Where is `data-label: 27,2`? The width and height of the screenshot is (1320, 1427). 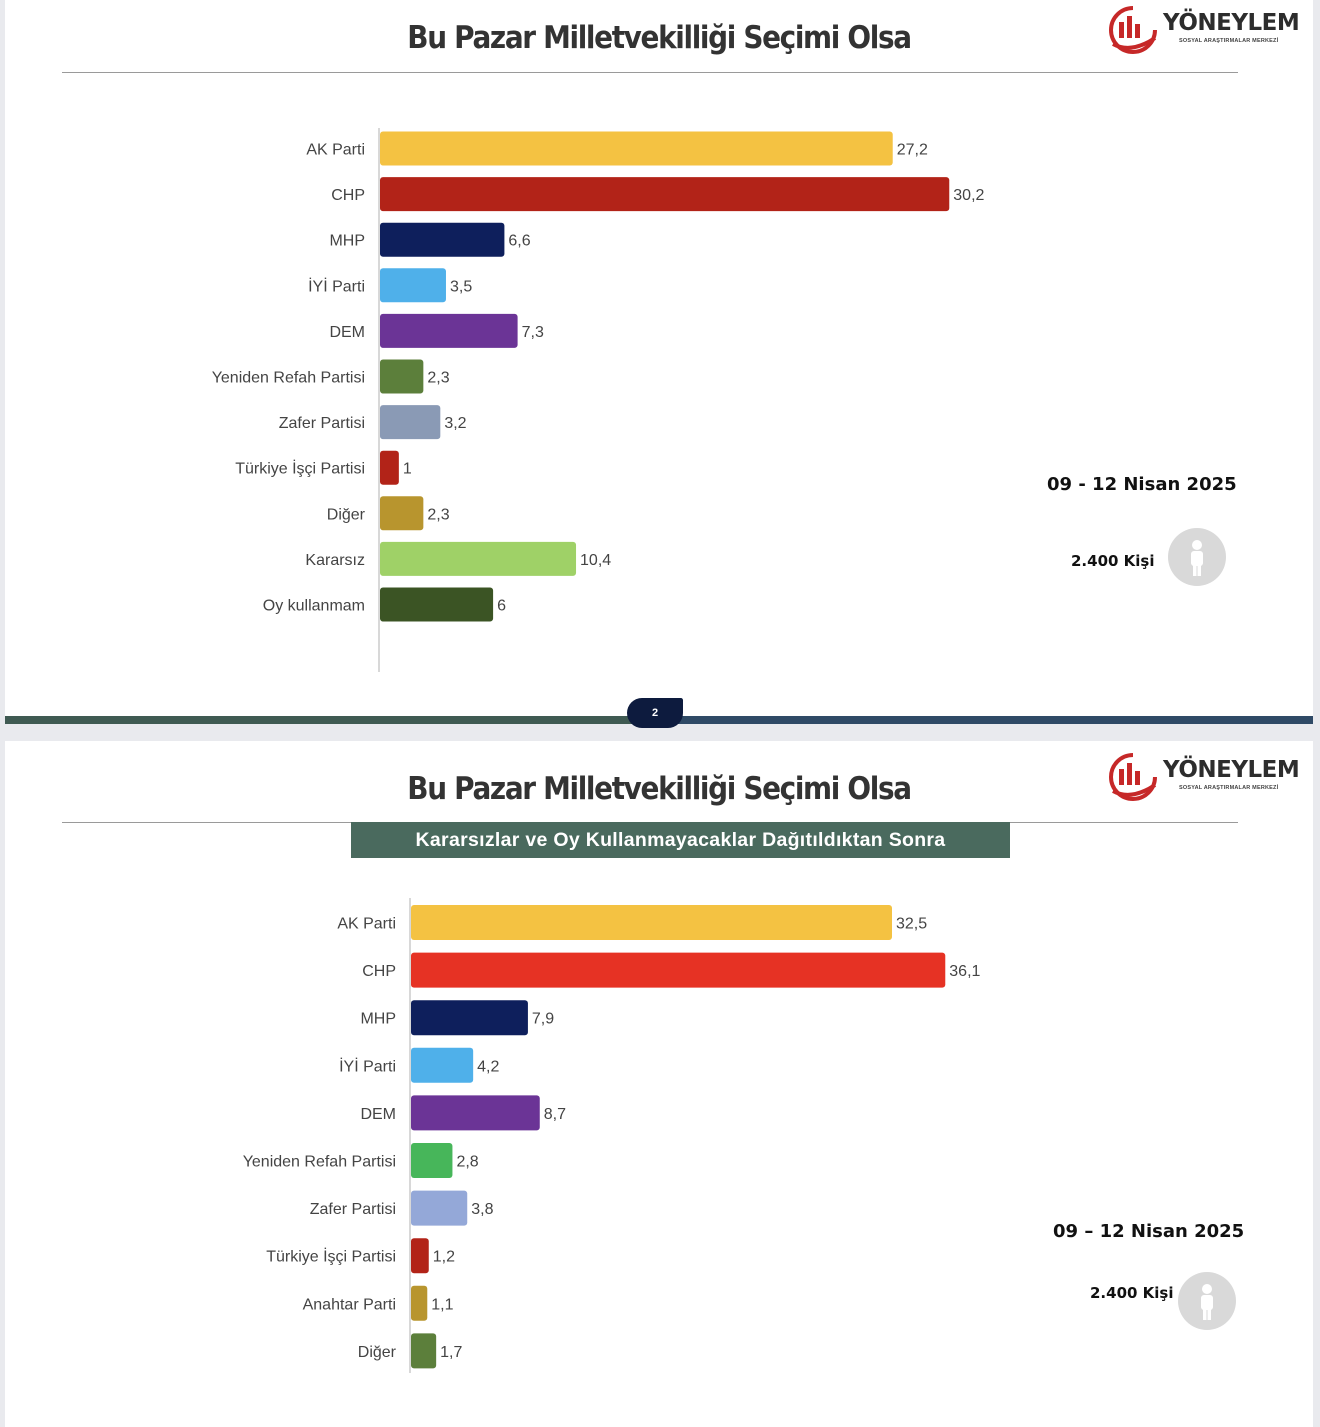 data-label: 27,2 is located at coordinates (912, 150).